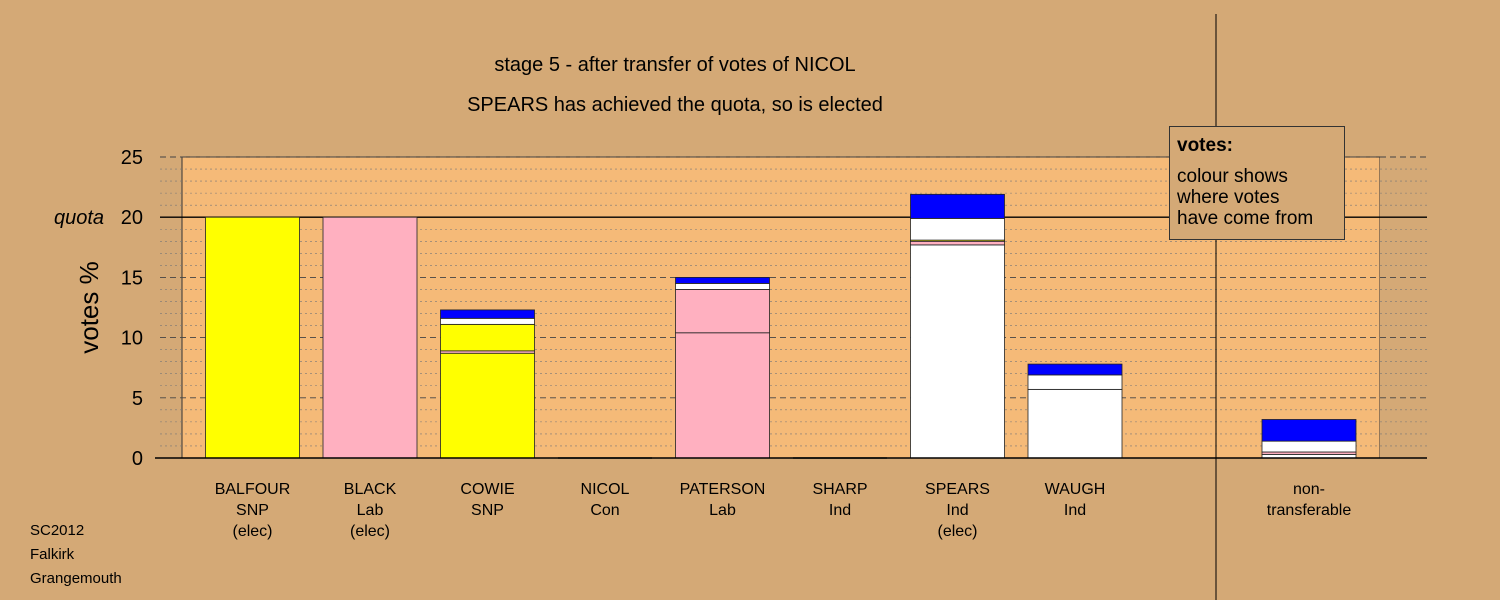 The height and width of the screenshot is (600, 1500). I want to click on quota-label: quota, so click(79, 218).